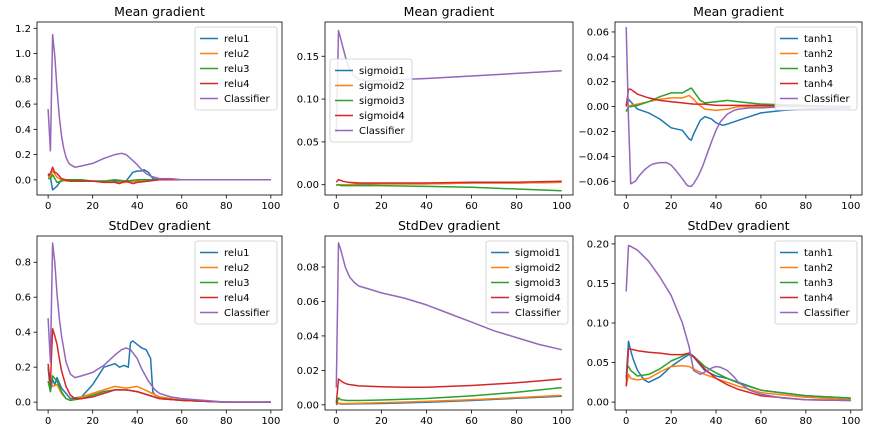 Image resolution: width=887 pixels, height=430 pixels. I want to click on y-tick-label: 1.0, so click(23, 54).